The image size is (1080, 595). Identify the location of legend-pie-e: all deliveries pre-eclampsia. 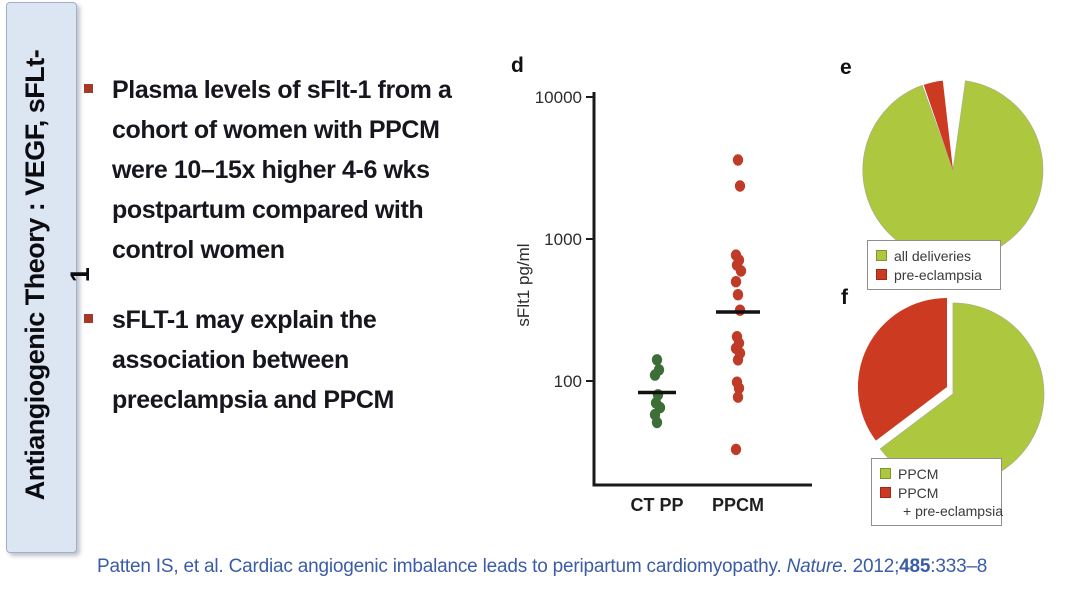
(934, 265).